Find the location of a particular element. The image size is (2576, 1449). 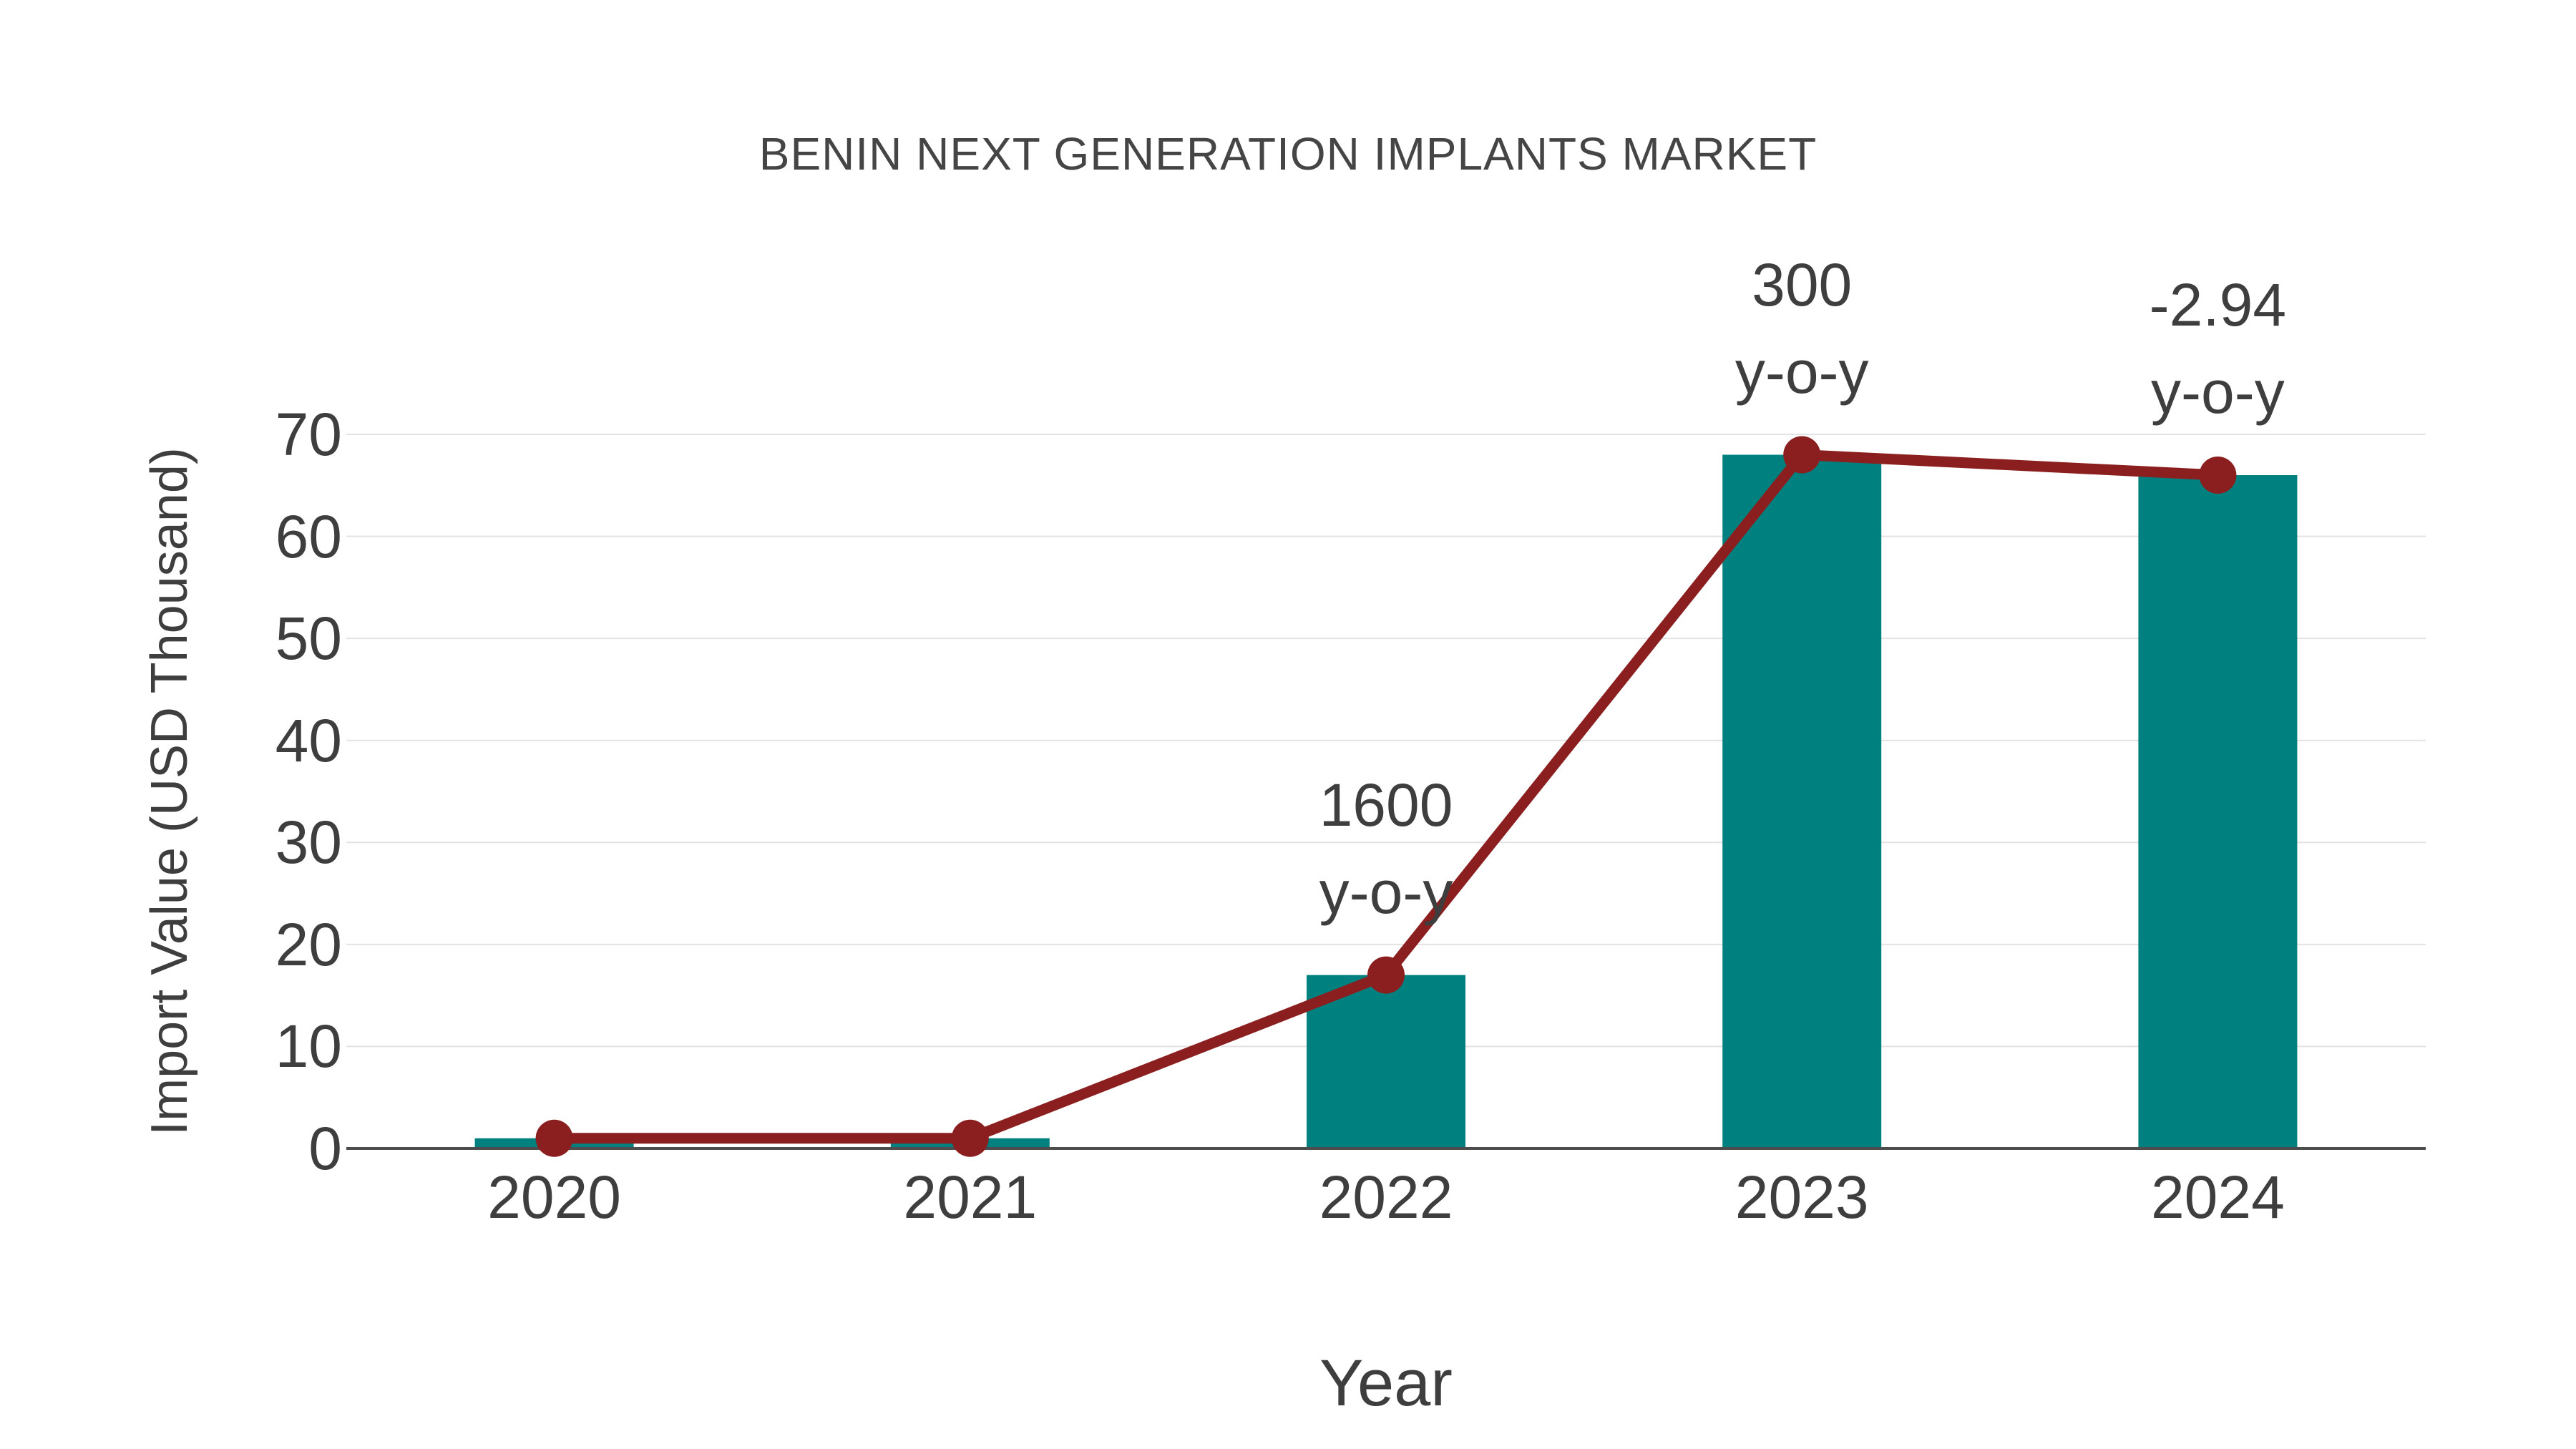

chart-title: BENIN NEXT GENERATION IMPLANTS MARKET is located at coordinates (1288, 154).